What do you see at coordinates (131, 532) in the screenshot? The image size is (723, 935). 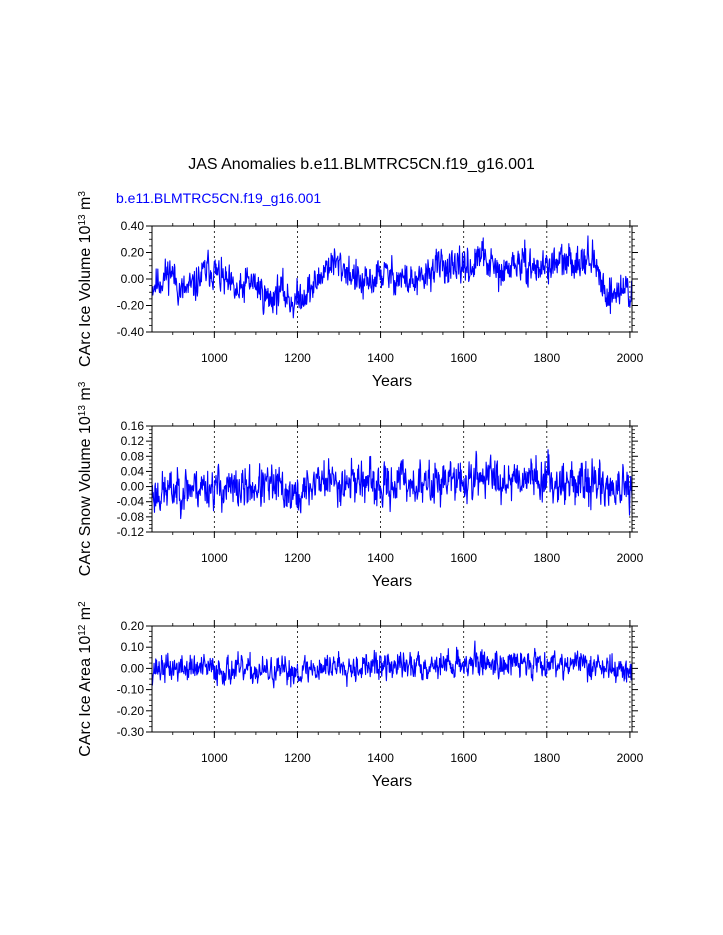 I see `y-tick-label: -0.12` at bounding box center [131, 532].